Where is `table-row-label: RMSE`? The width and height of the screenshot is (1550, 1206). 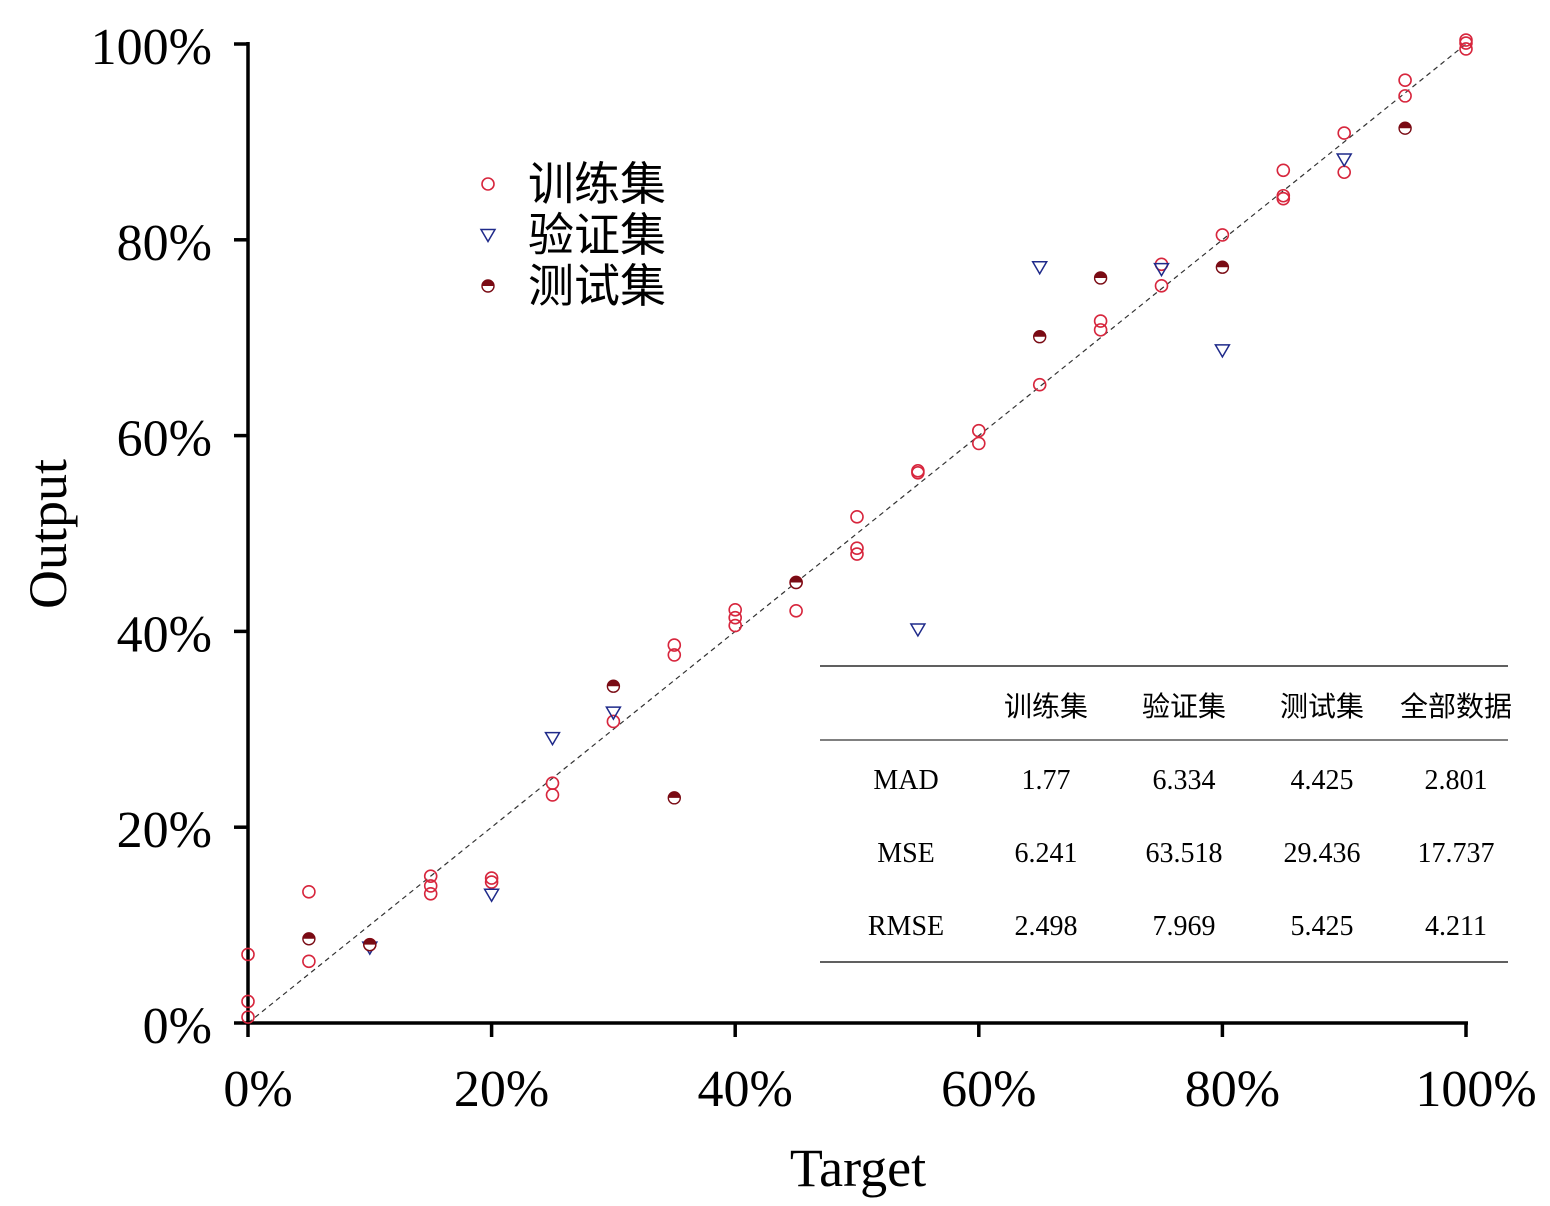 table-row-label: RMSE is located at coordinates (906, 926).